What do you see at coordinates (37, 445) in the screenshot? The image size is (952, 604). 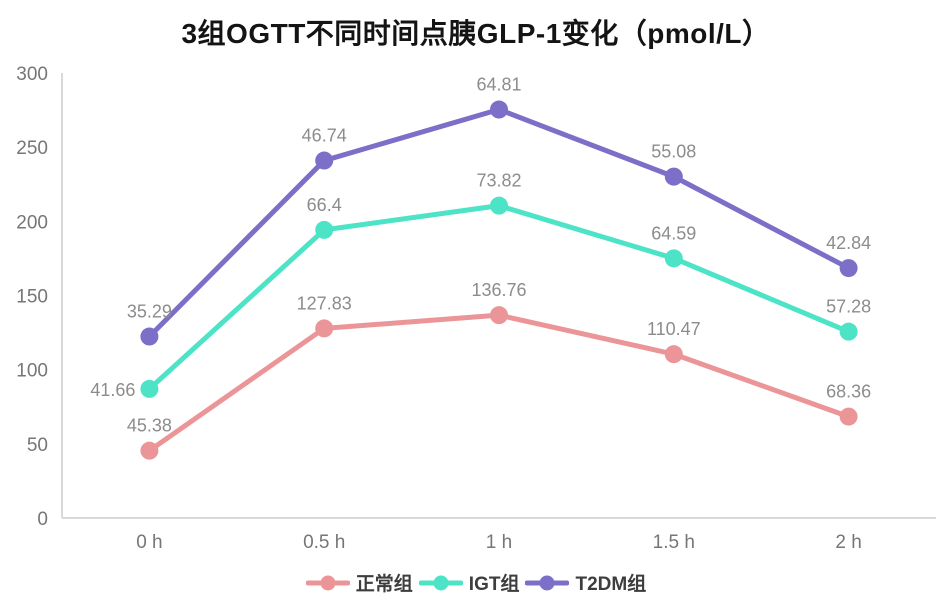 I see `y-tick-label-50: 50` at bounding box center [37, 445].